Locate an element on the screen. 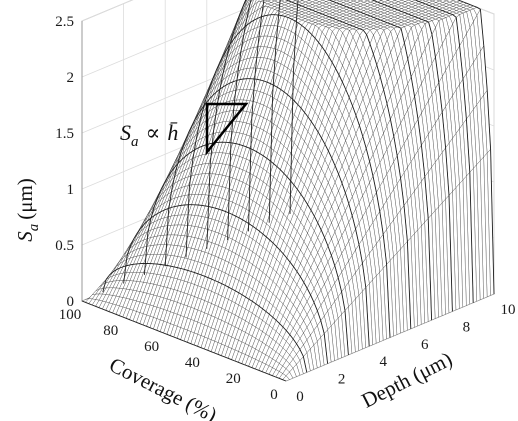 This screenshot has height=421, width=518. y-tick-label: 80 is located at coordinates (110, 331).